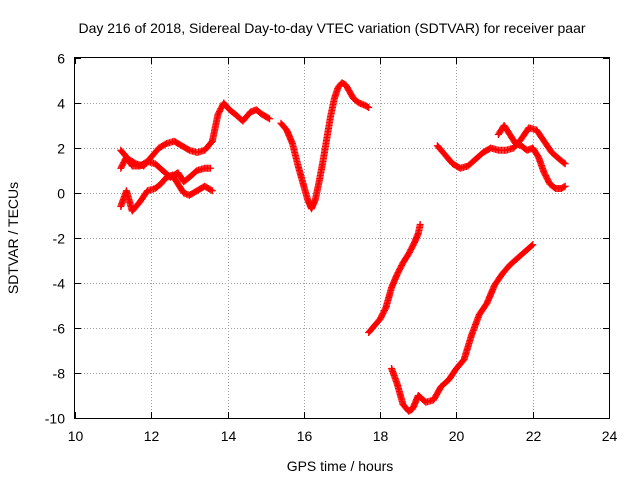 The width and height of the screenshot is (640, 480). What do you see at coordinates (61, 104) in the screenshot?
I see `y-tick-label: 4` at bounding box center [61, 104].